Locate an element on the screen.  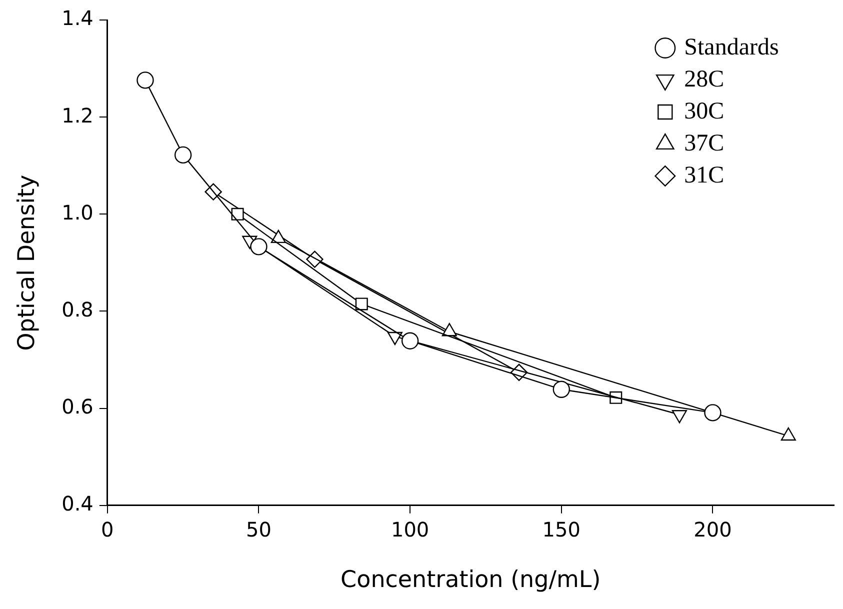
x-tick-label: 100 is located at coordinates (410, 530).